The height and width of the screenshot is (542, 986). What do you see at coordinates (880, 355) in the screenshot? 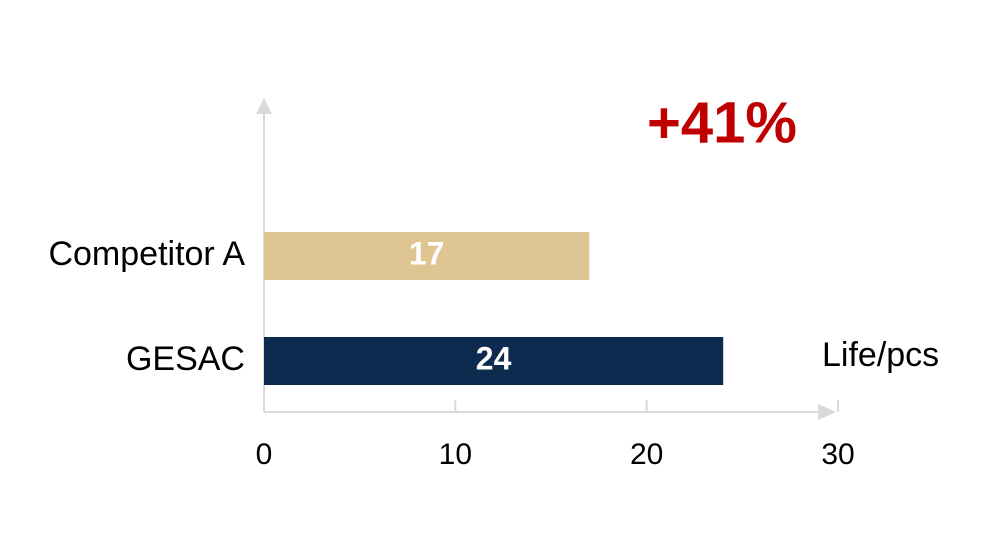
I see `x-axis-label: Life/pcs` at bounding box center [880, 355].